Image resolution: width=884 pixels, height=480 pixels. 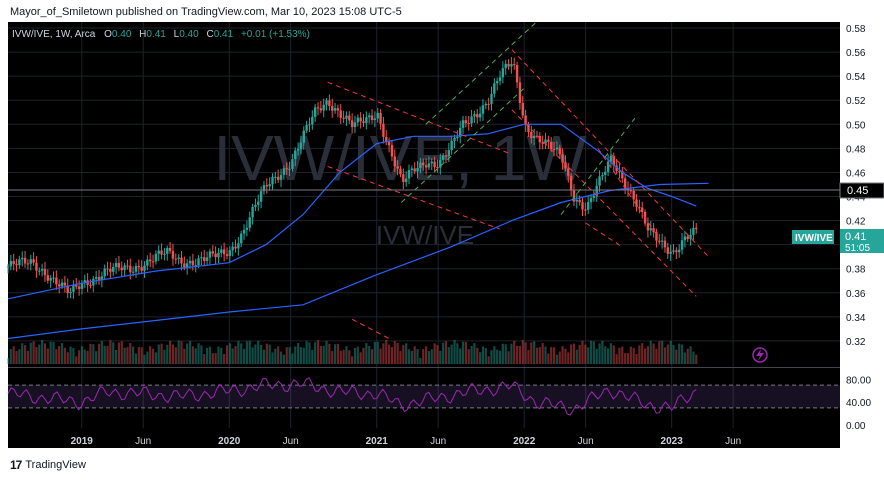 What do you see at coordinates (406, 441) in the screenshot?
I see `time-axis: 2019 Jun 2020 Jun 2021 Jun 2022 Jun 2023 Jun` at bounding box center [406, 441].